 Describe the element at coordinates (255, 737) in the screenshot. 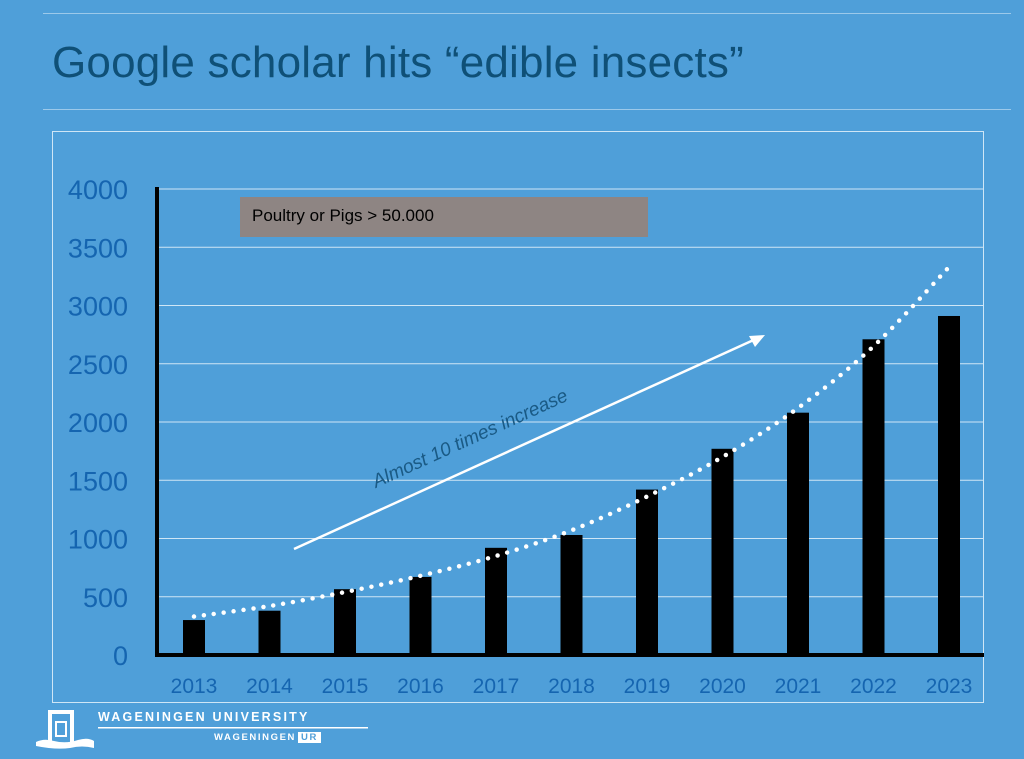

I see `logo-subname-text: WAGENINGEN` at that location.